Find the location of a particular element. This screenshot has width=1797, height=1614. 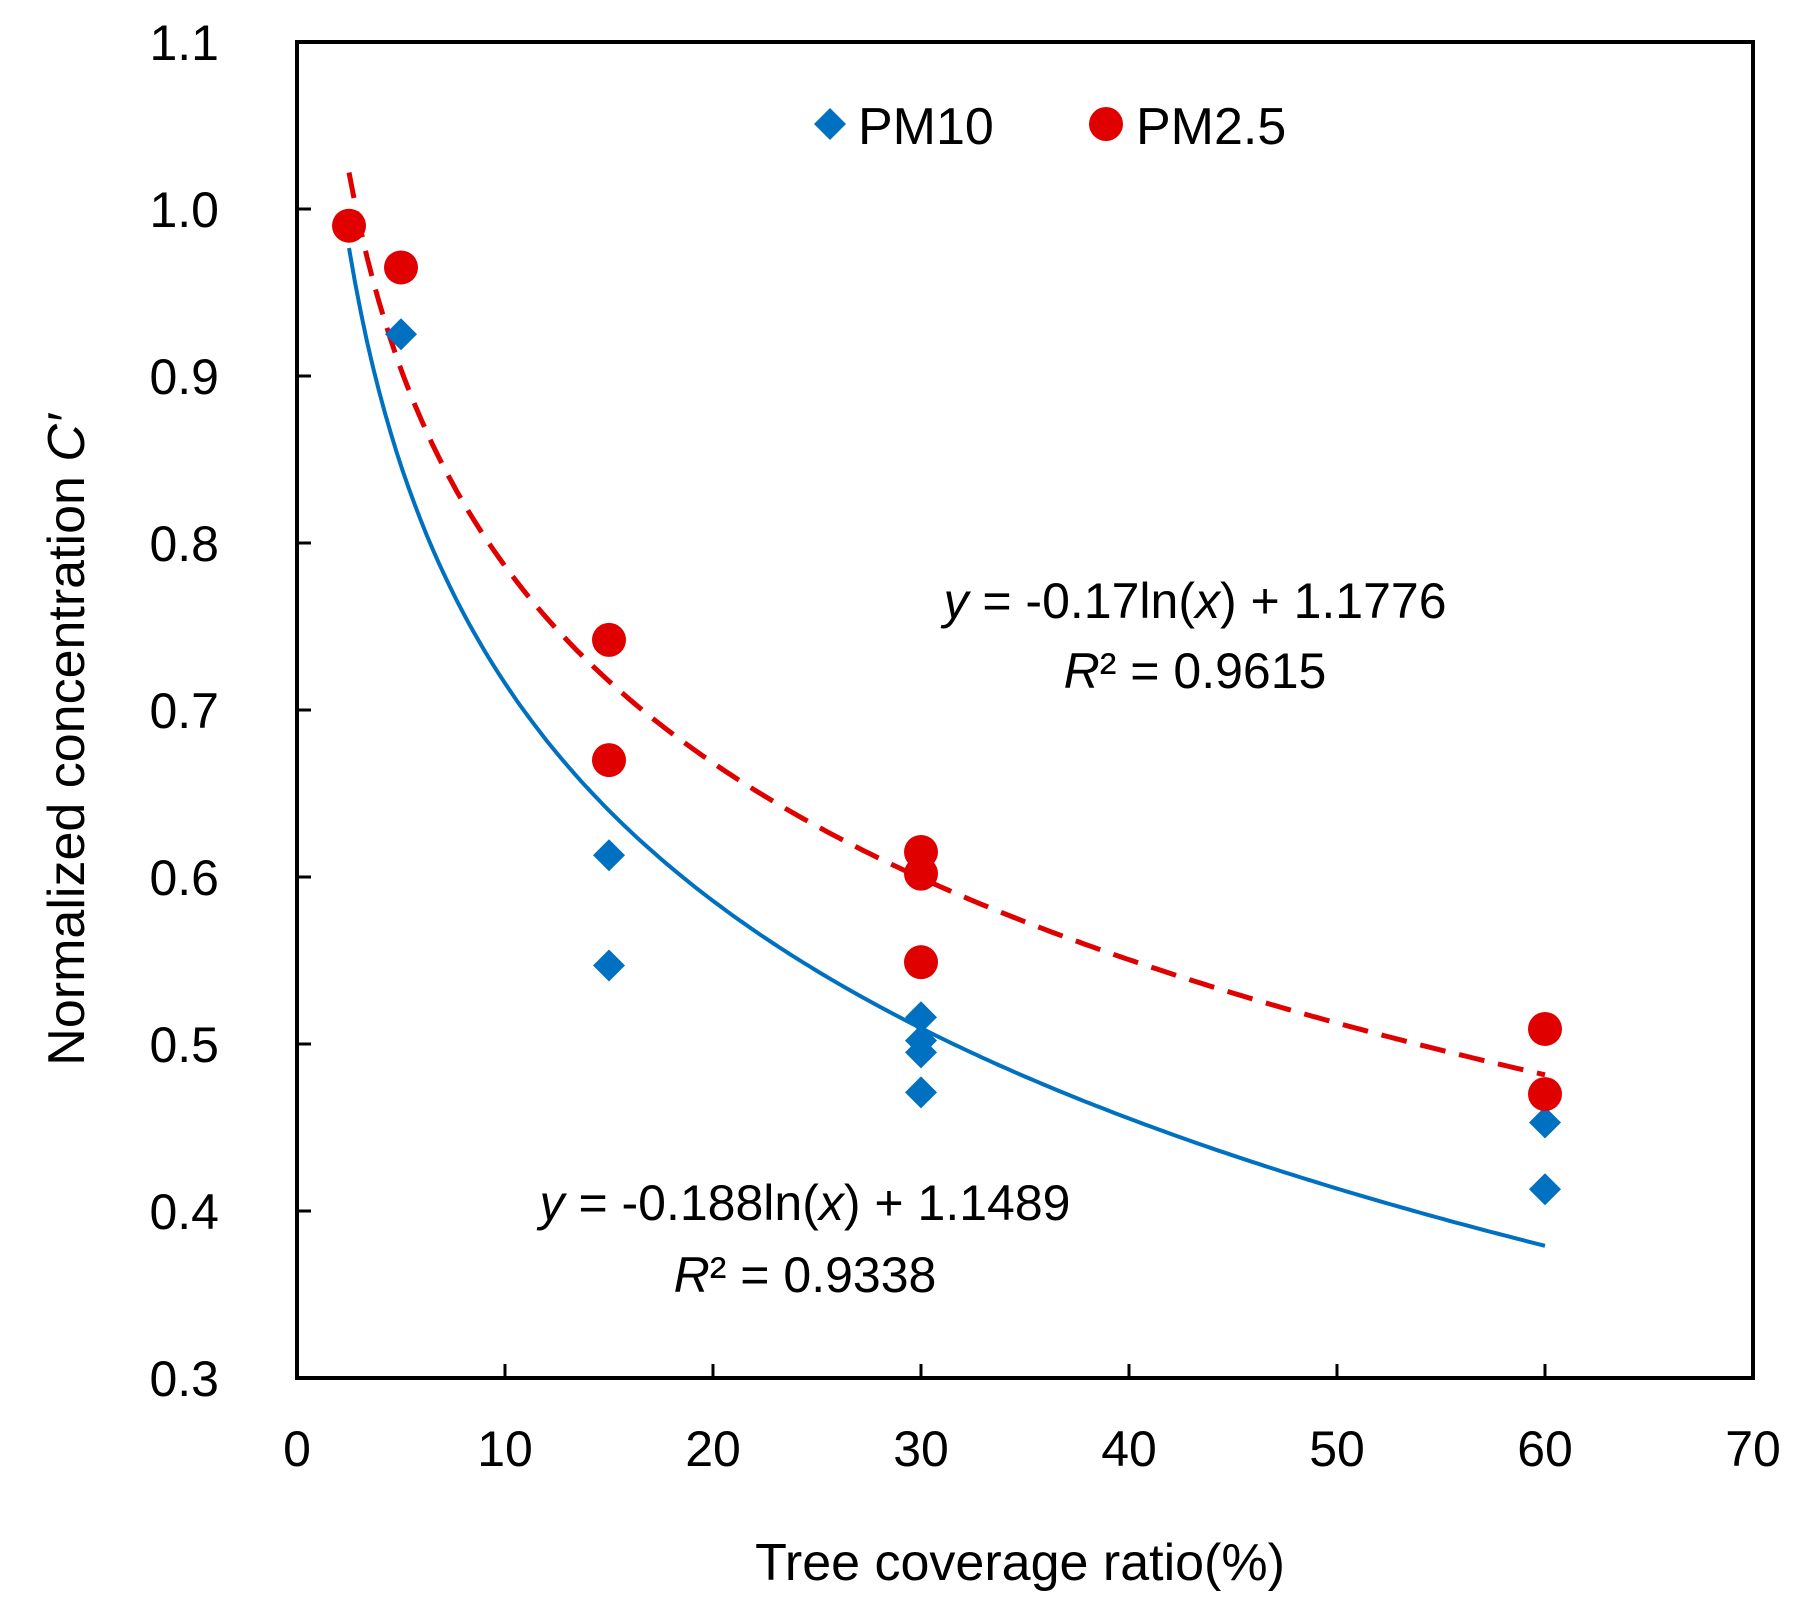

x-tick-label: 40 is located at coordinates (1129, 1449).